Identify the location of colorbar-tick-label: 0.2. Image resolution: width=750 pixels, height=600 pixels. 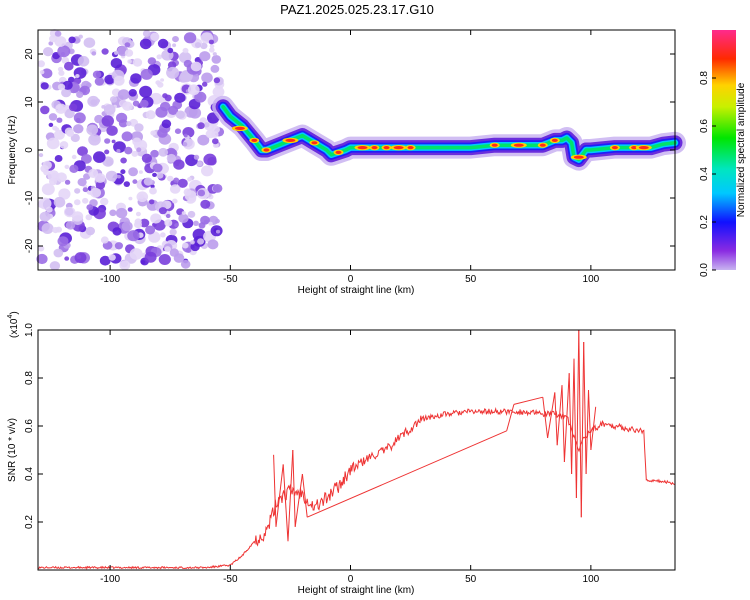
(704, 222).